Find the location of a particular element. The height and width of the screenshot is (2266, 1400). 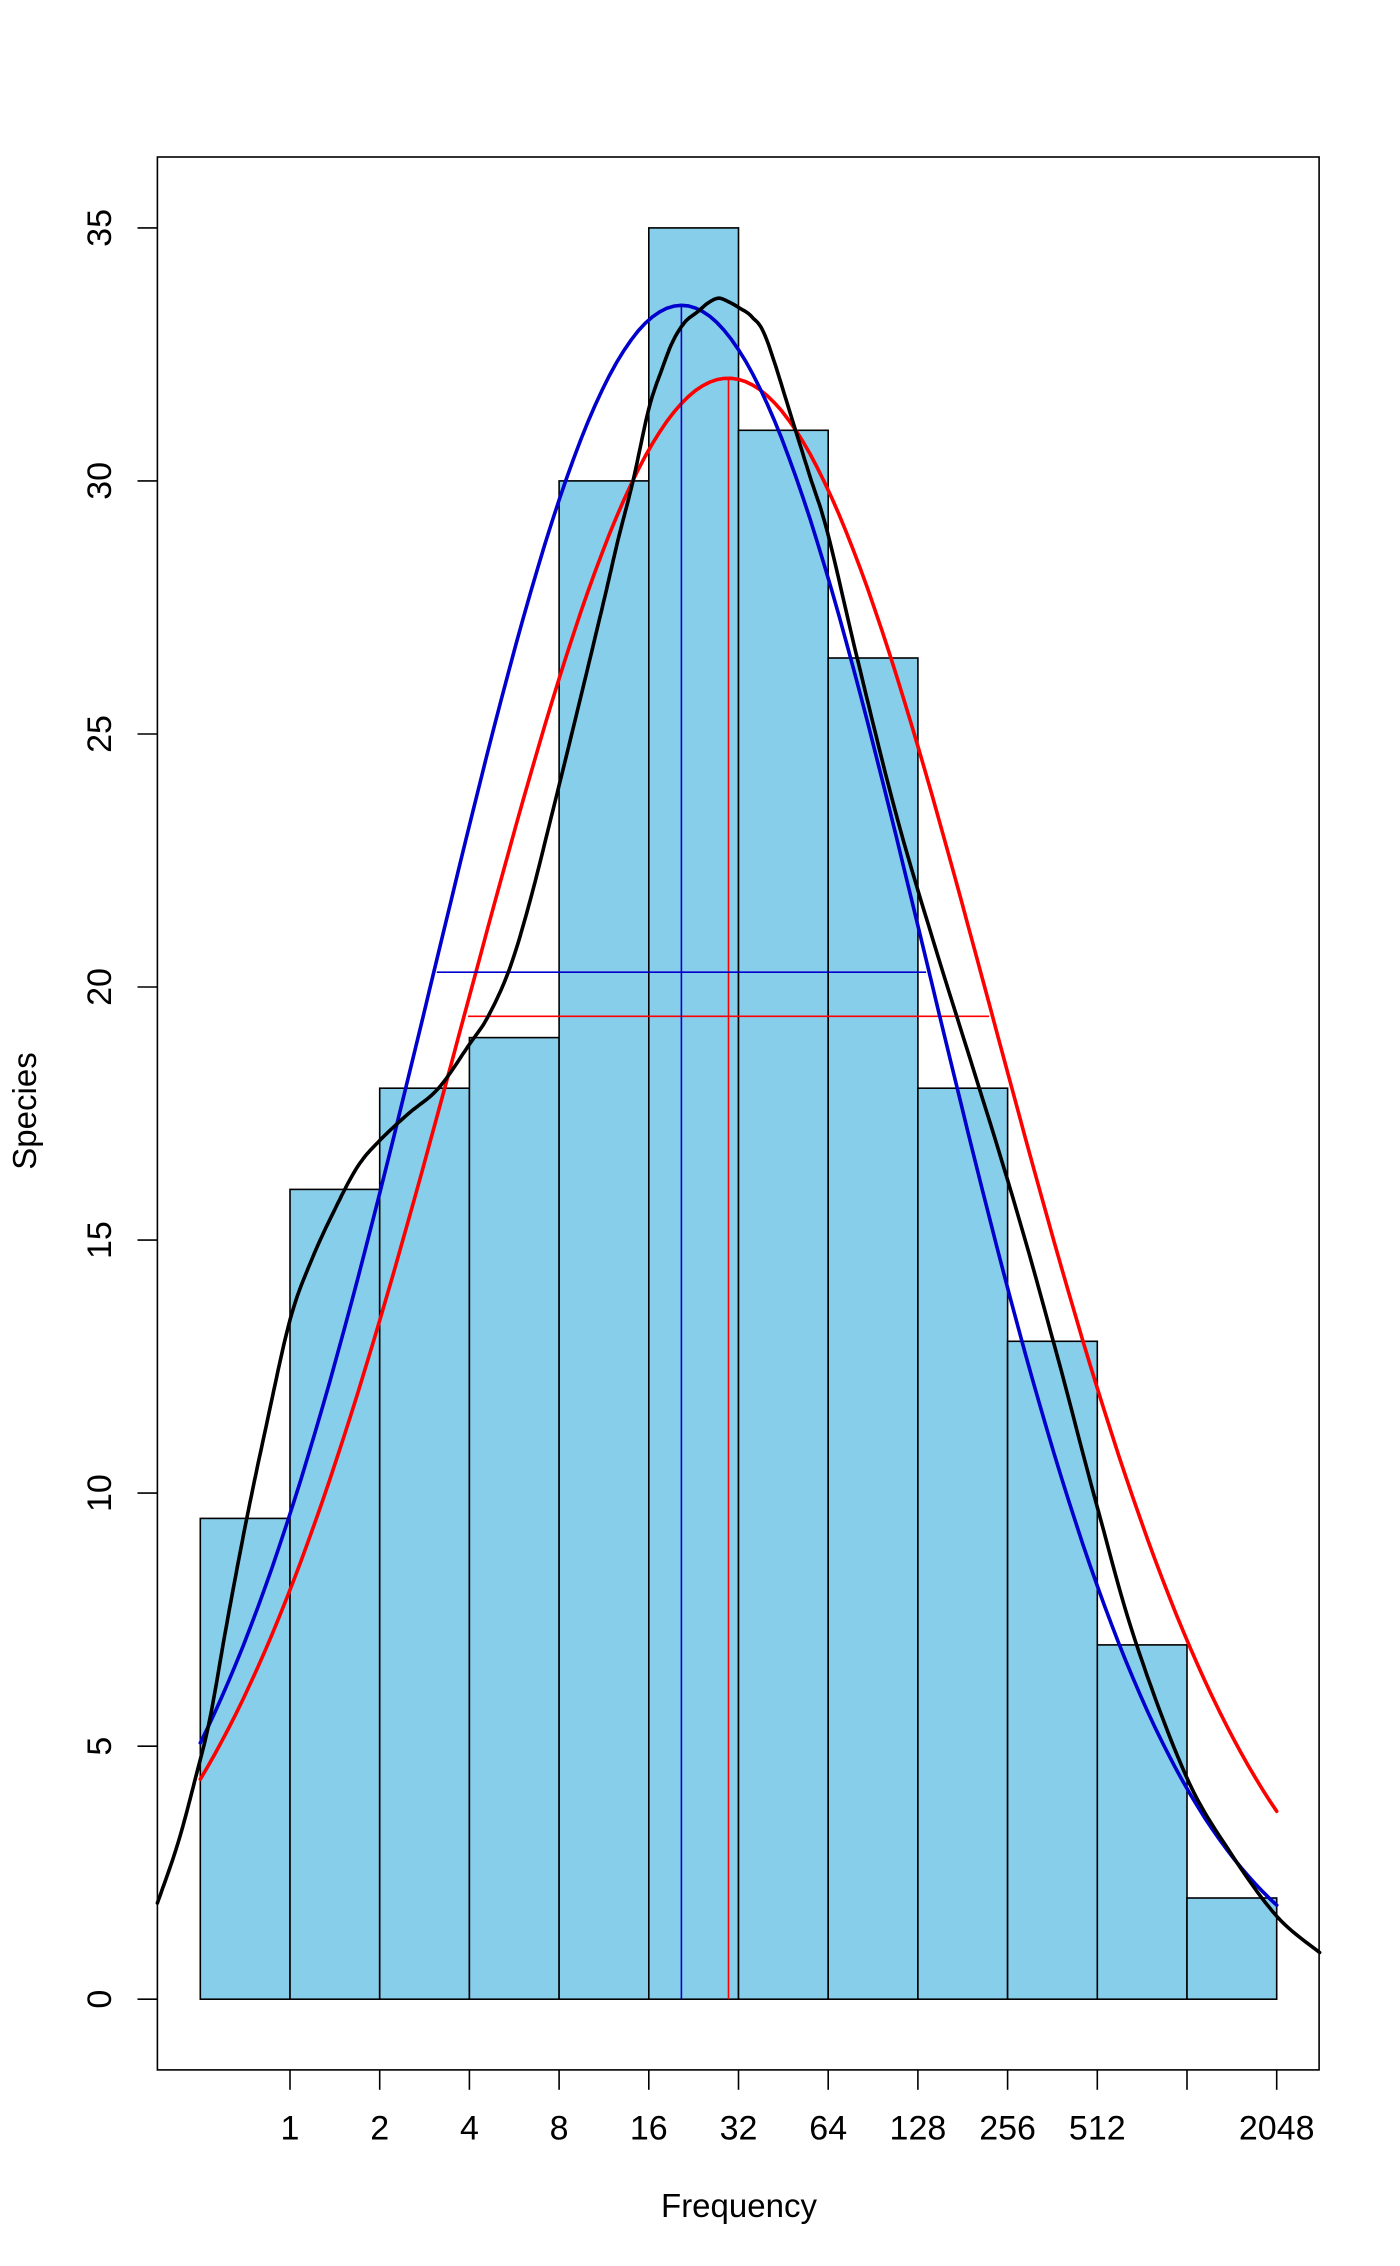

svg-text: 8 is located at coordinates (559, 2129).